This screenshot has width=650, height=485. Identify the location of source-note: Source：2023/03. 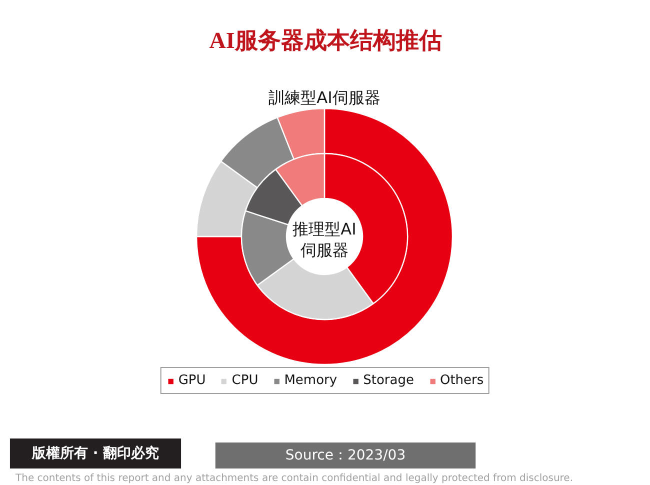
(345, 456).